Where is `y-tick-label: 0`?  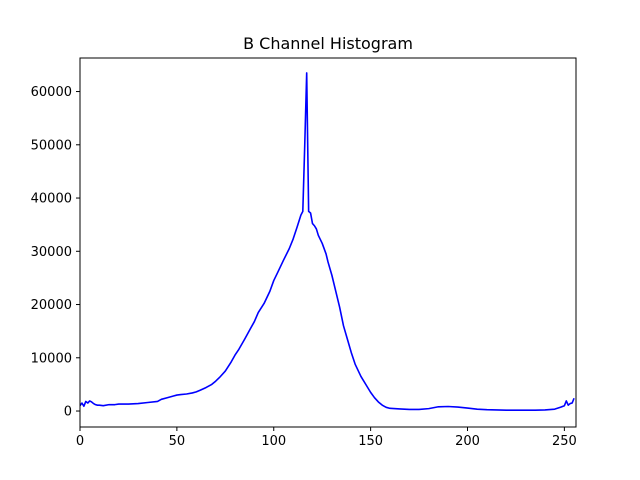 y-tick-label: 0 is located at coordinates (68, 412).